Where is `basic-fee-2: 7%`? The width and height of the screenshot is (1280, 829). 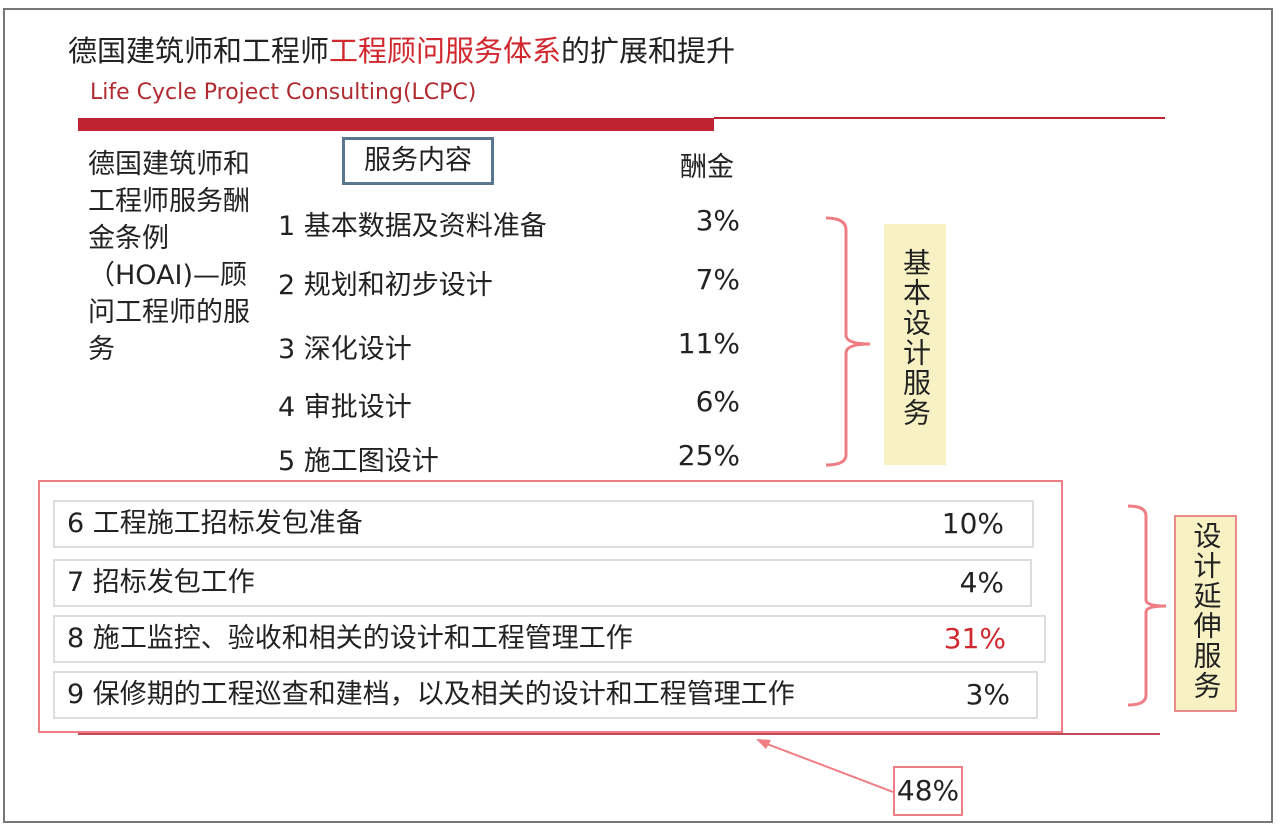
basic-fee-2: 7% is located at coordinates (717, 279).